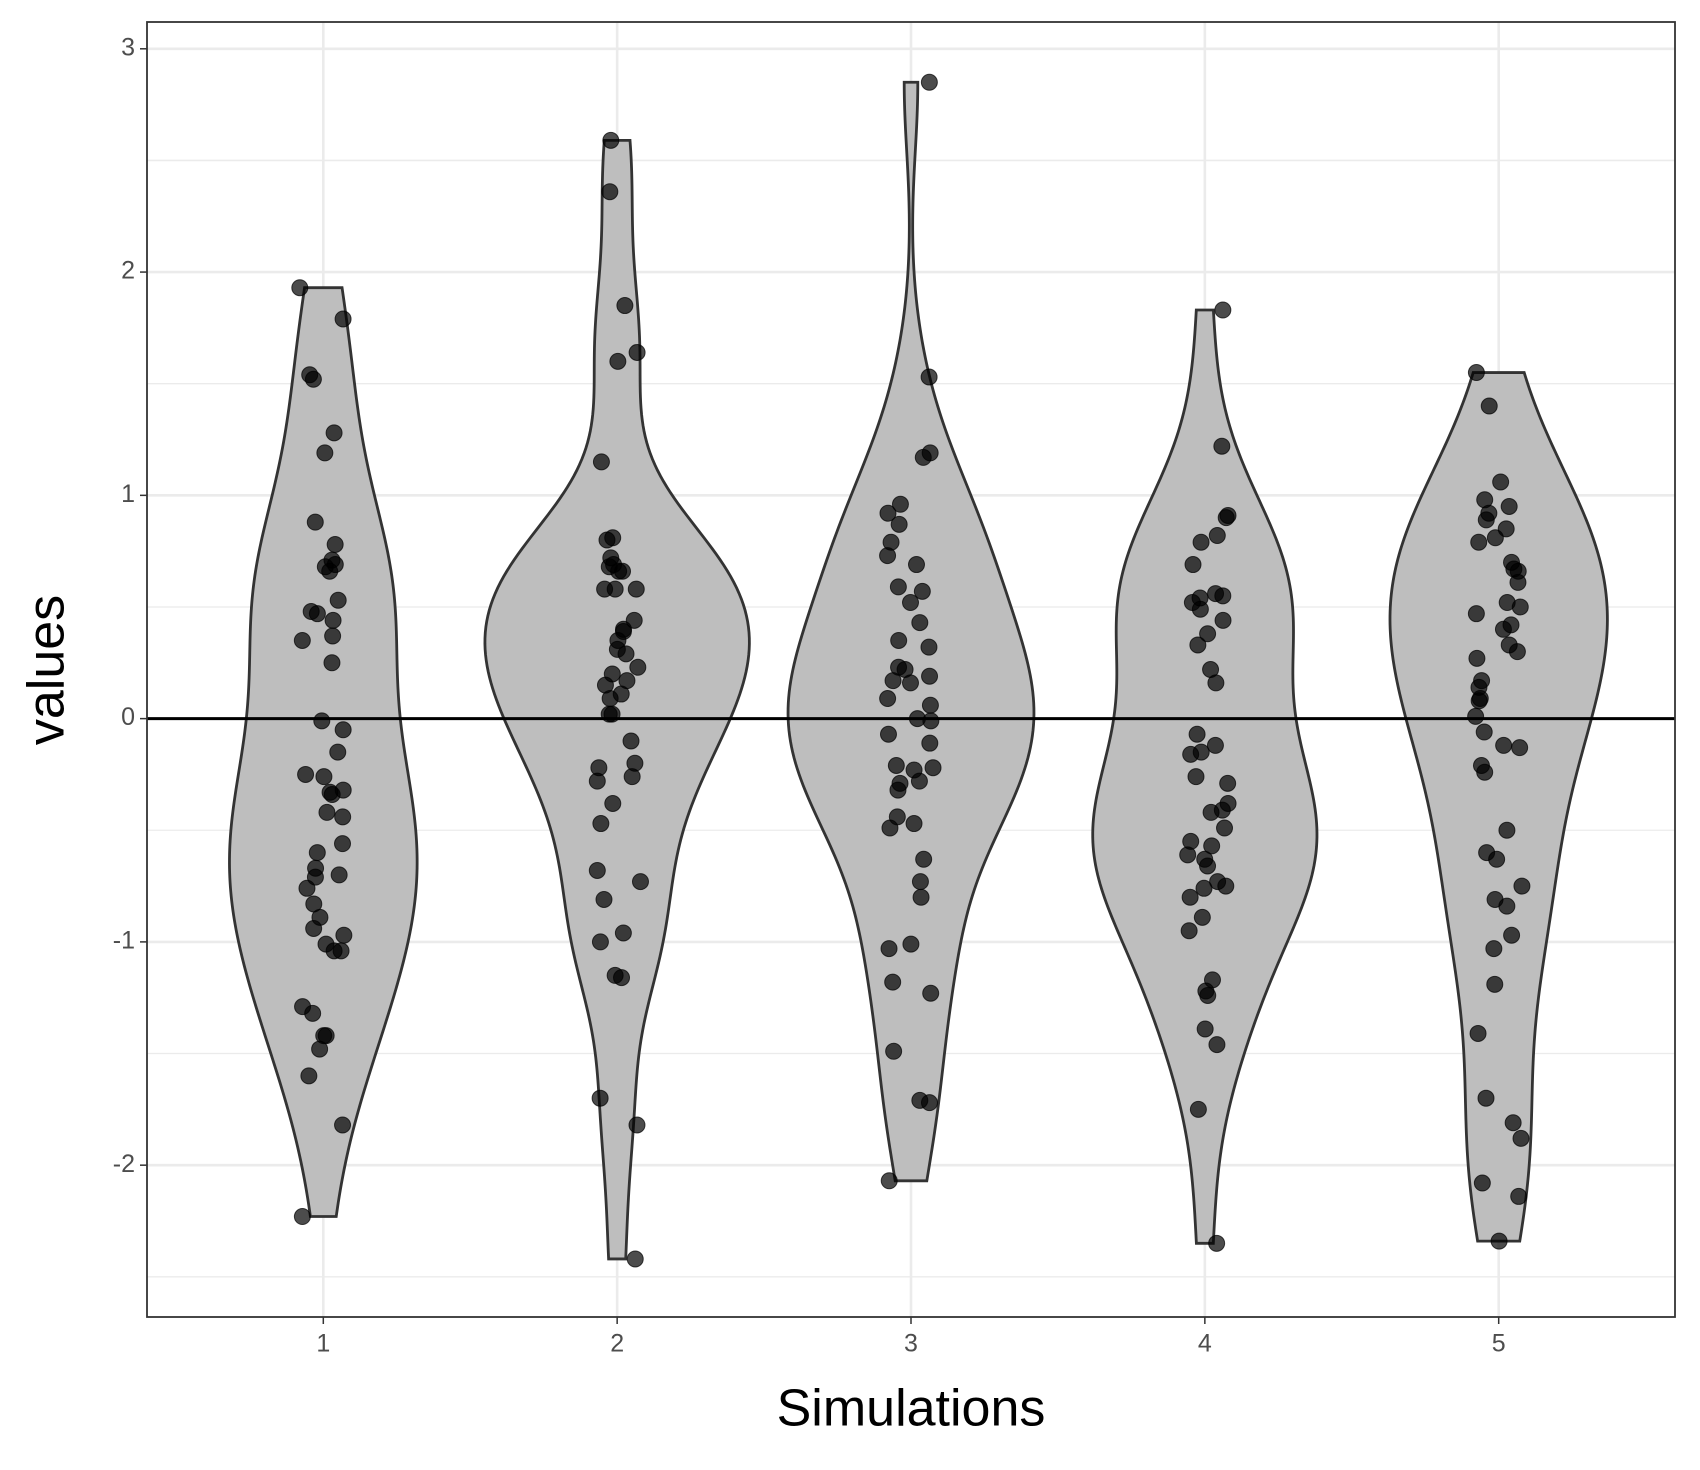 The width and height of the screenshot is (1700, 1470). What do you see at coordinates (128, 494) in the screenshot?
I see `y-tick-label: 1` at bounding box center [128, 494].